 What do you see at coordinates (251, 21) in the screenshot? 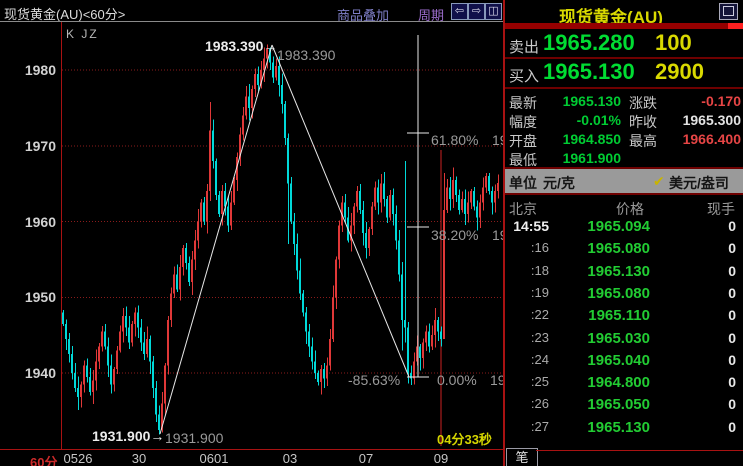
I see `header-divider` at bounding box center [251, 21].